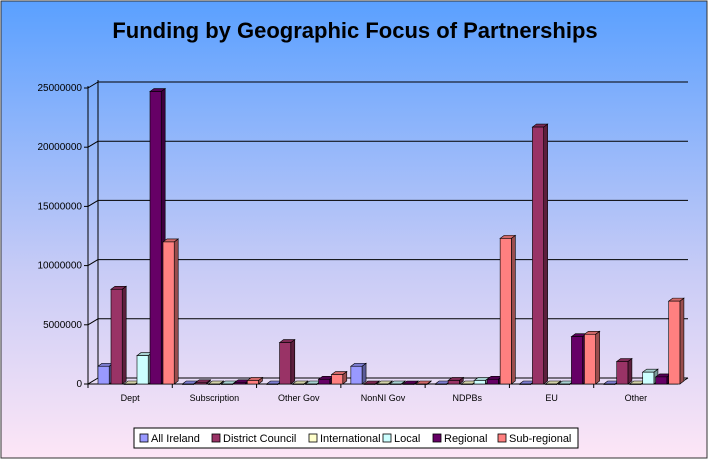  What do you see at coordinates (62, 325) in the screenshot?
I see `y-tick-label: 5000000` at bounding box center [62, 325].